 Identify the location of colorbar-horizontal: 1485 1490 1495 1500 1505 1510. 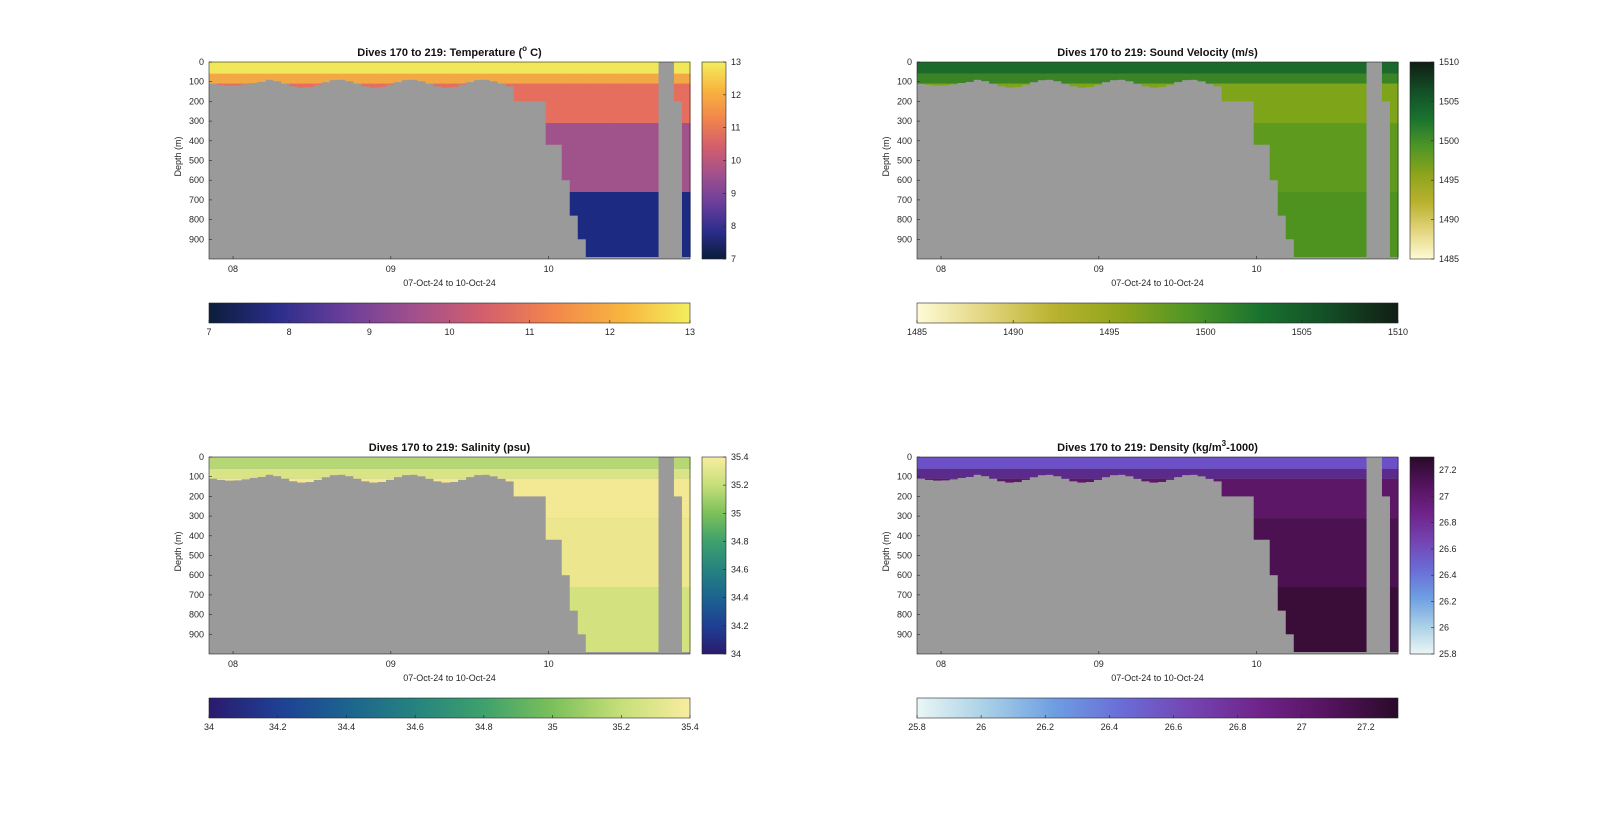
(1157, 319).